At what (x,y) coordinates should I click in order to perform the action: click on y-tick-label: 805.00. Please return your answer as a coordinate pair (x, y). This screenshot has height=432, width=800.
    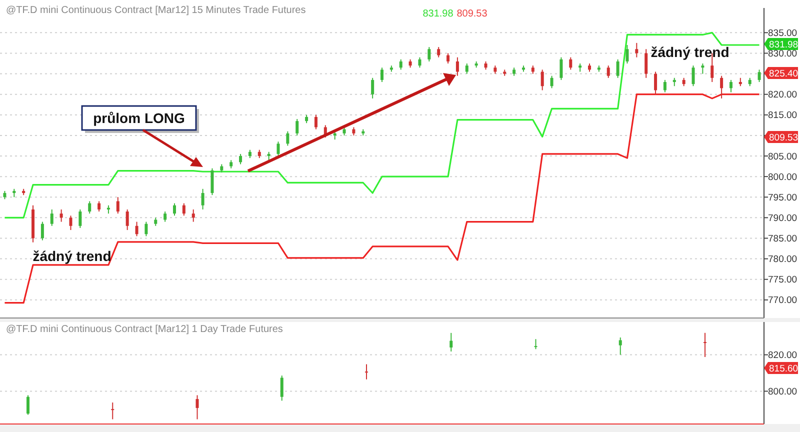
    Looking at the image, I should click on (783, 156).